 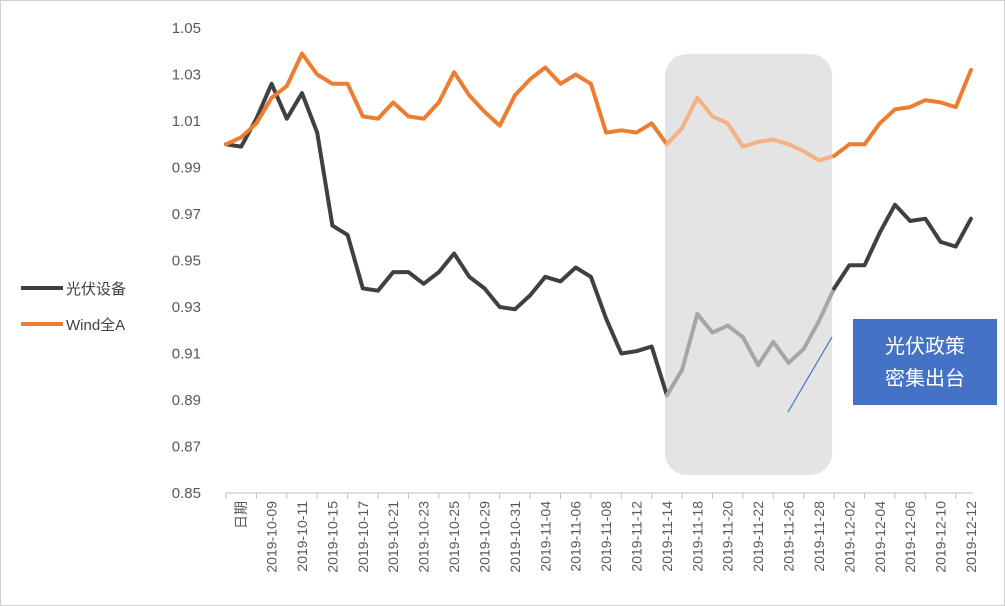 What do you see at coordinates (241, 515) in the screenshot?
I see `x-tick-label: 日期` at bounding box center [241, 515].